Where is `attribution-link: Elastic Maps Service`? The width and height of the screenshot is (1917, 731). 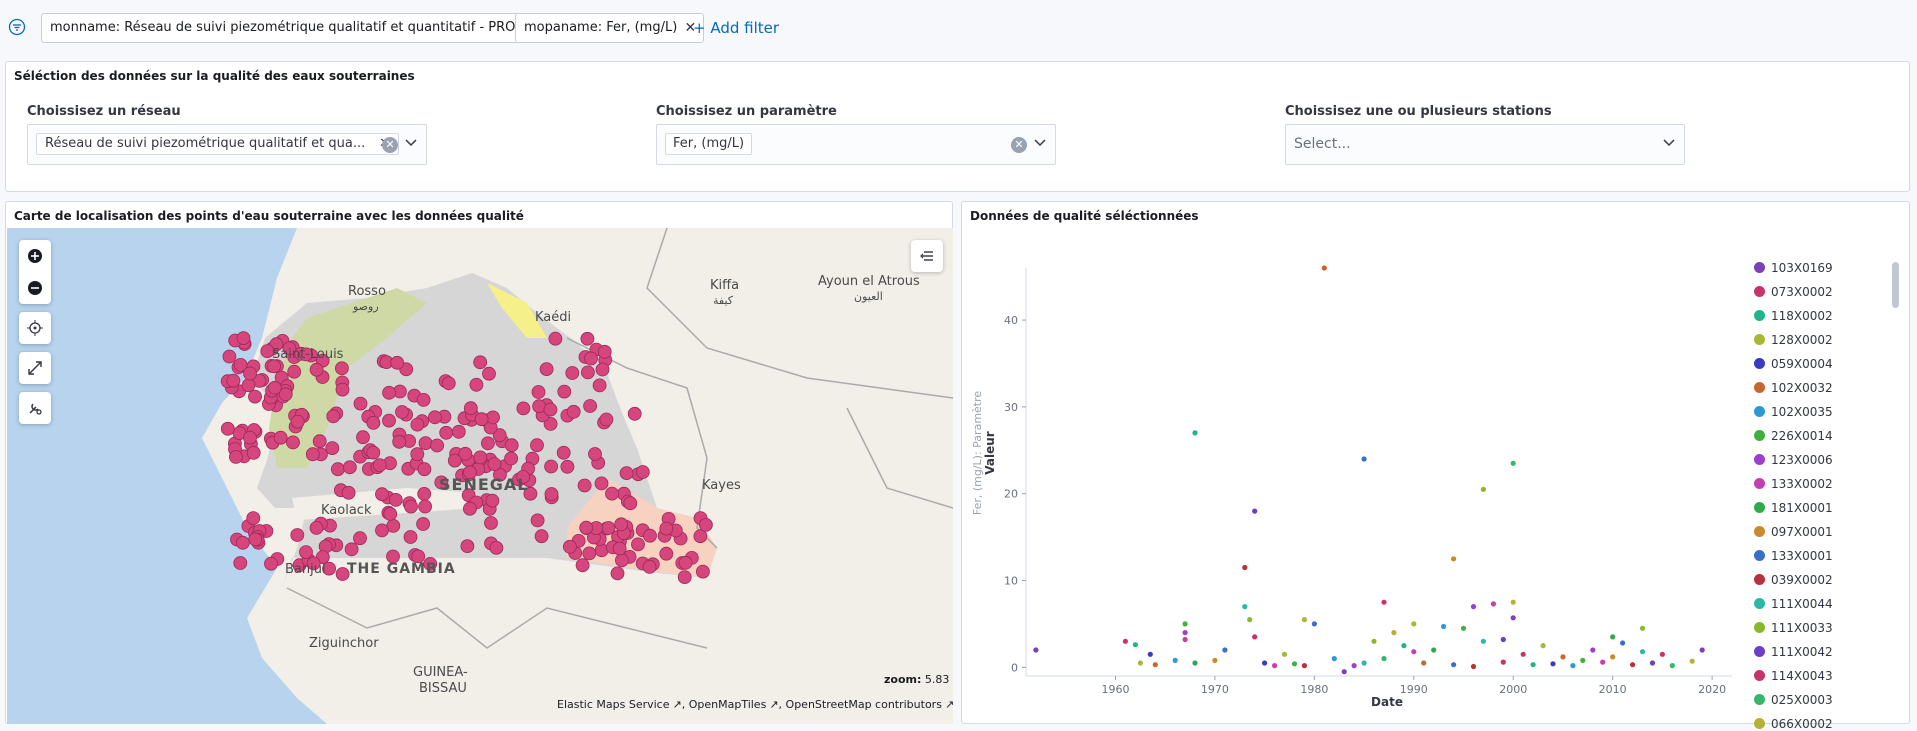 attribution-link: Elastic Maps Service is located at coordinates (613, 704).